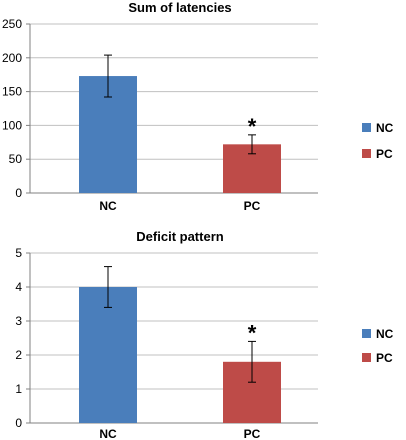 Image resolution: width=406 pixels, height=440 pixels. What do you see at coordinates (179, 7) in the screenshot?
I see `chart-title: Sum of latencies` at bounding box center [179, 7].